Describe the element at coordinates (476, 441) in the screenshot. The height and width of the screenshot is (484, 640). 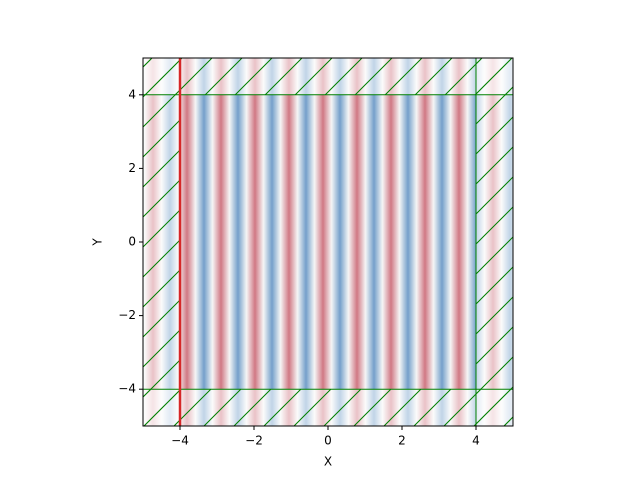
I see `x-tick-label: 4` at that location.